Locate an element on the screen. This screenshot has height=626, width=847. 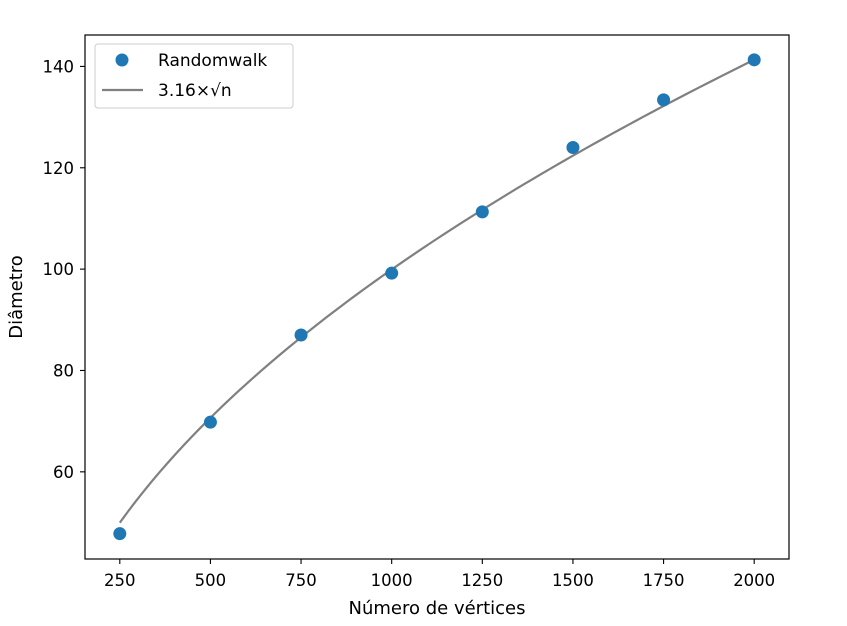
x-axis: 250 500 750 1000 1250 1500 1750 2000 is located at coordinates (439, 574).